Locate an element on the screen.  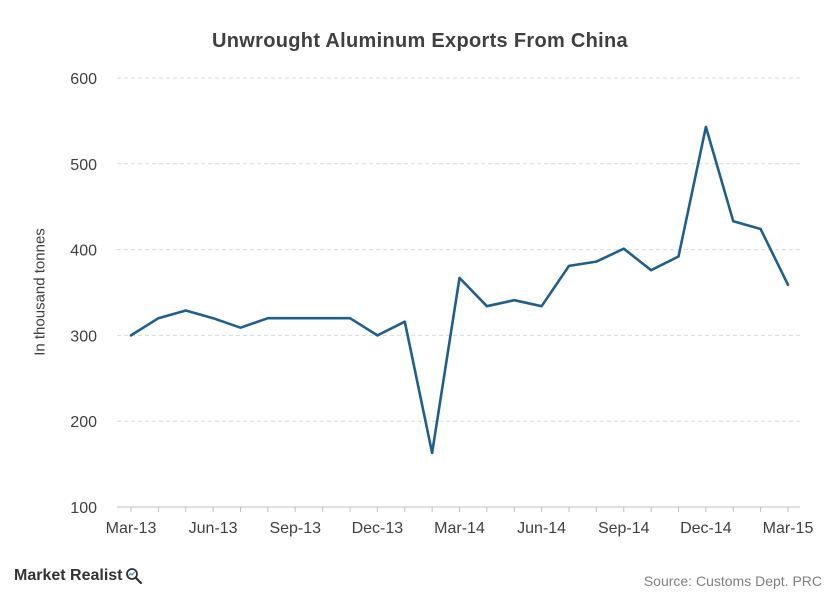
brand-logo: Market Realist is located at coordinates (78, 576).